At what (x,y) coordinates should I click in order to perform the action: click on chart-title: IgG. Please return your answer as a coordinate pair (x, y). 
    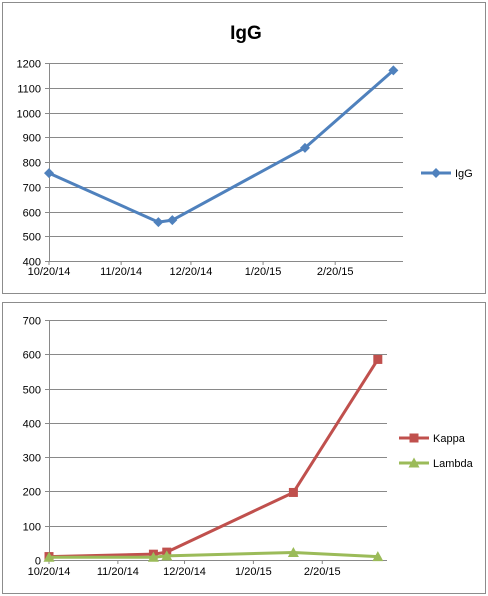
    Looking at the image, I should click on (246, 33).